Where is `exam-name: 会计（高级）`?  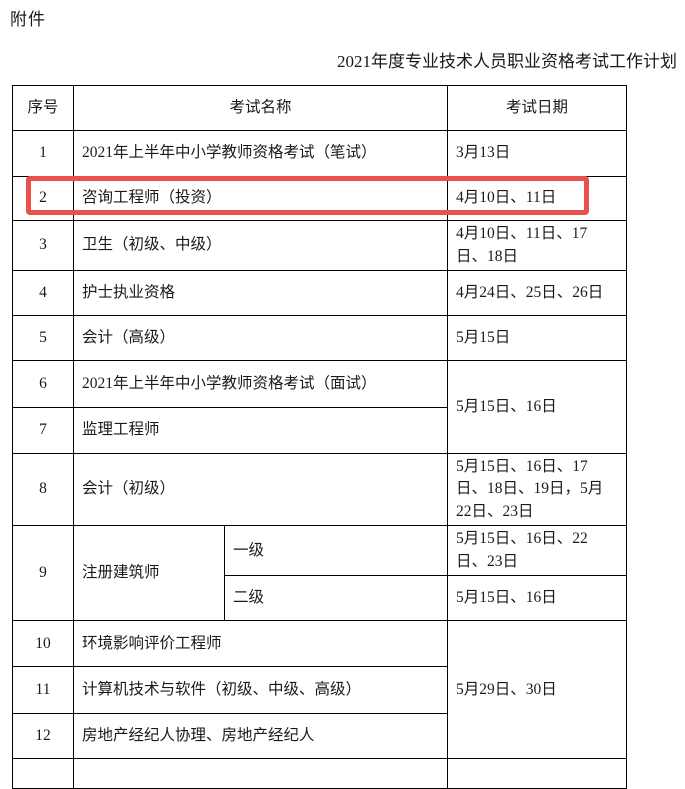
exam-name: 会计（高级） is located at coordinates (260, 338).